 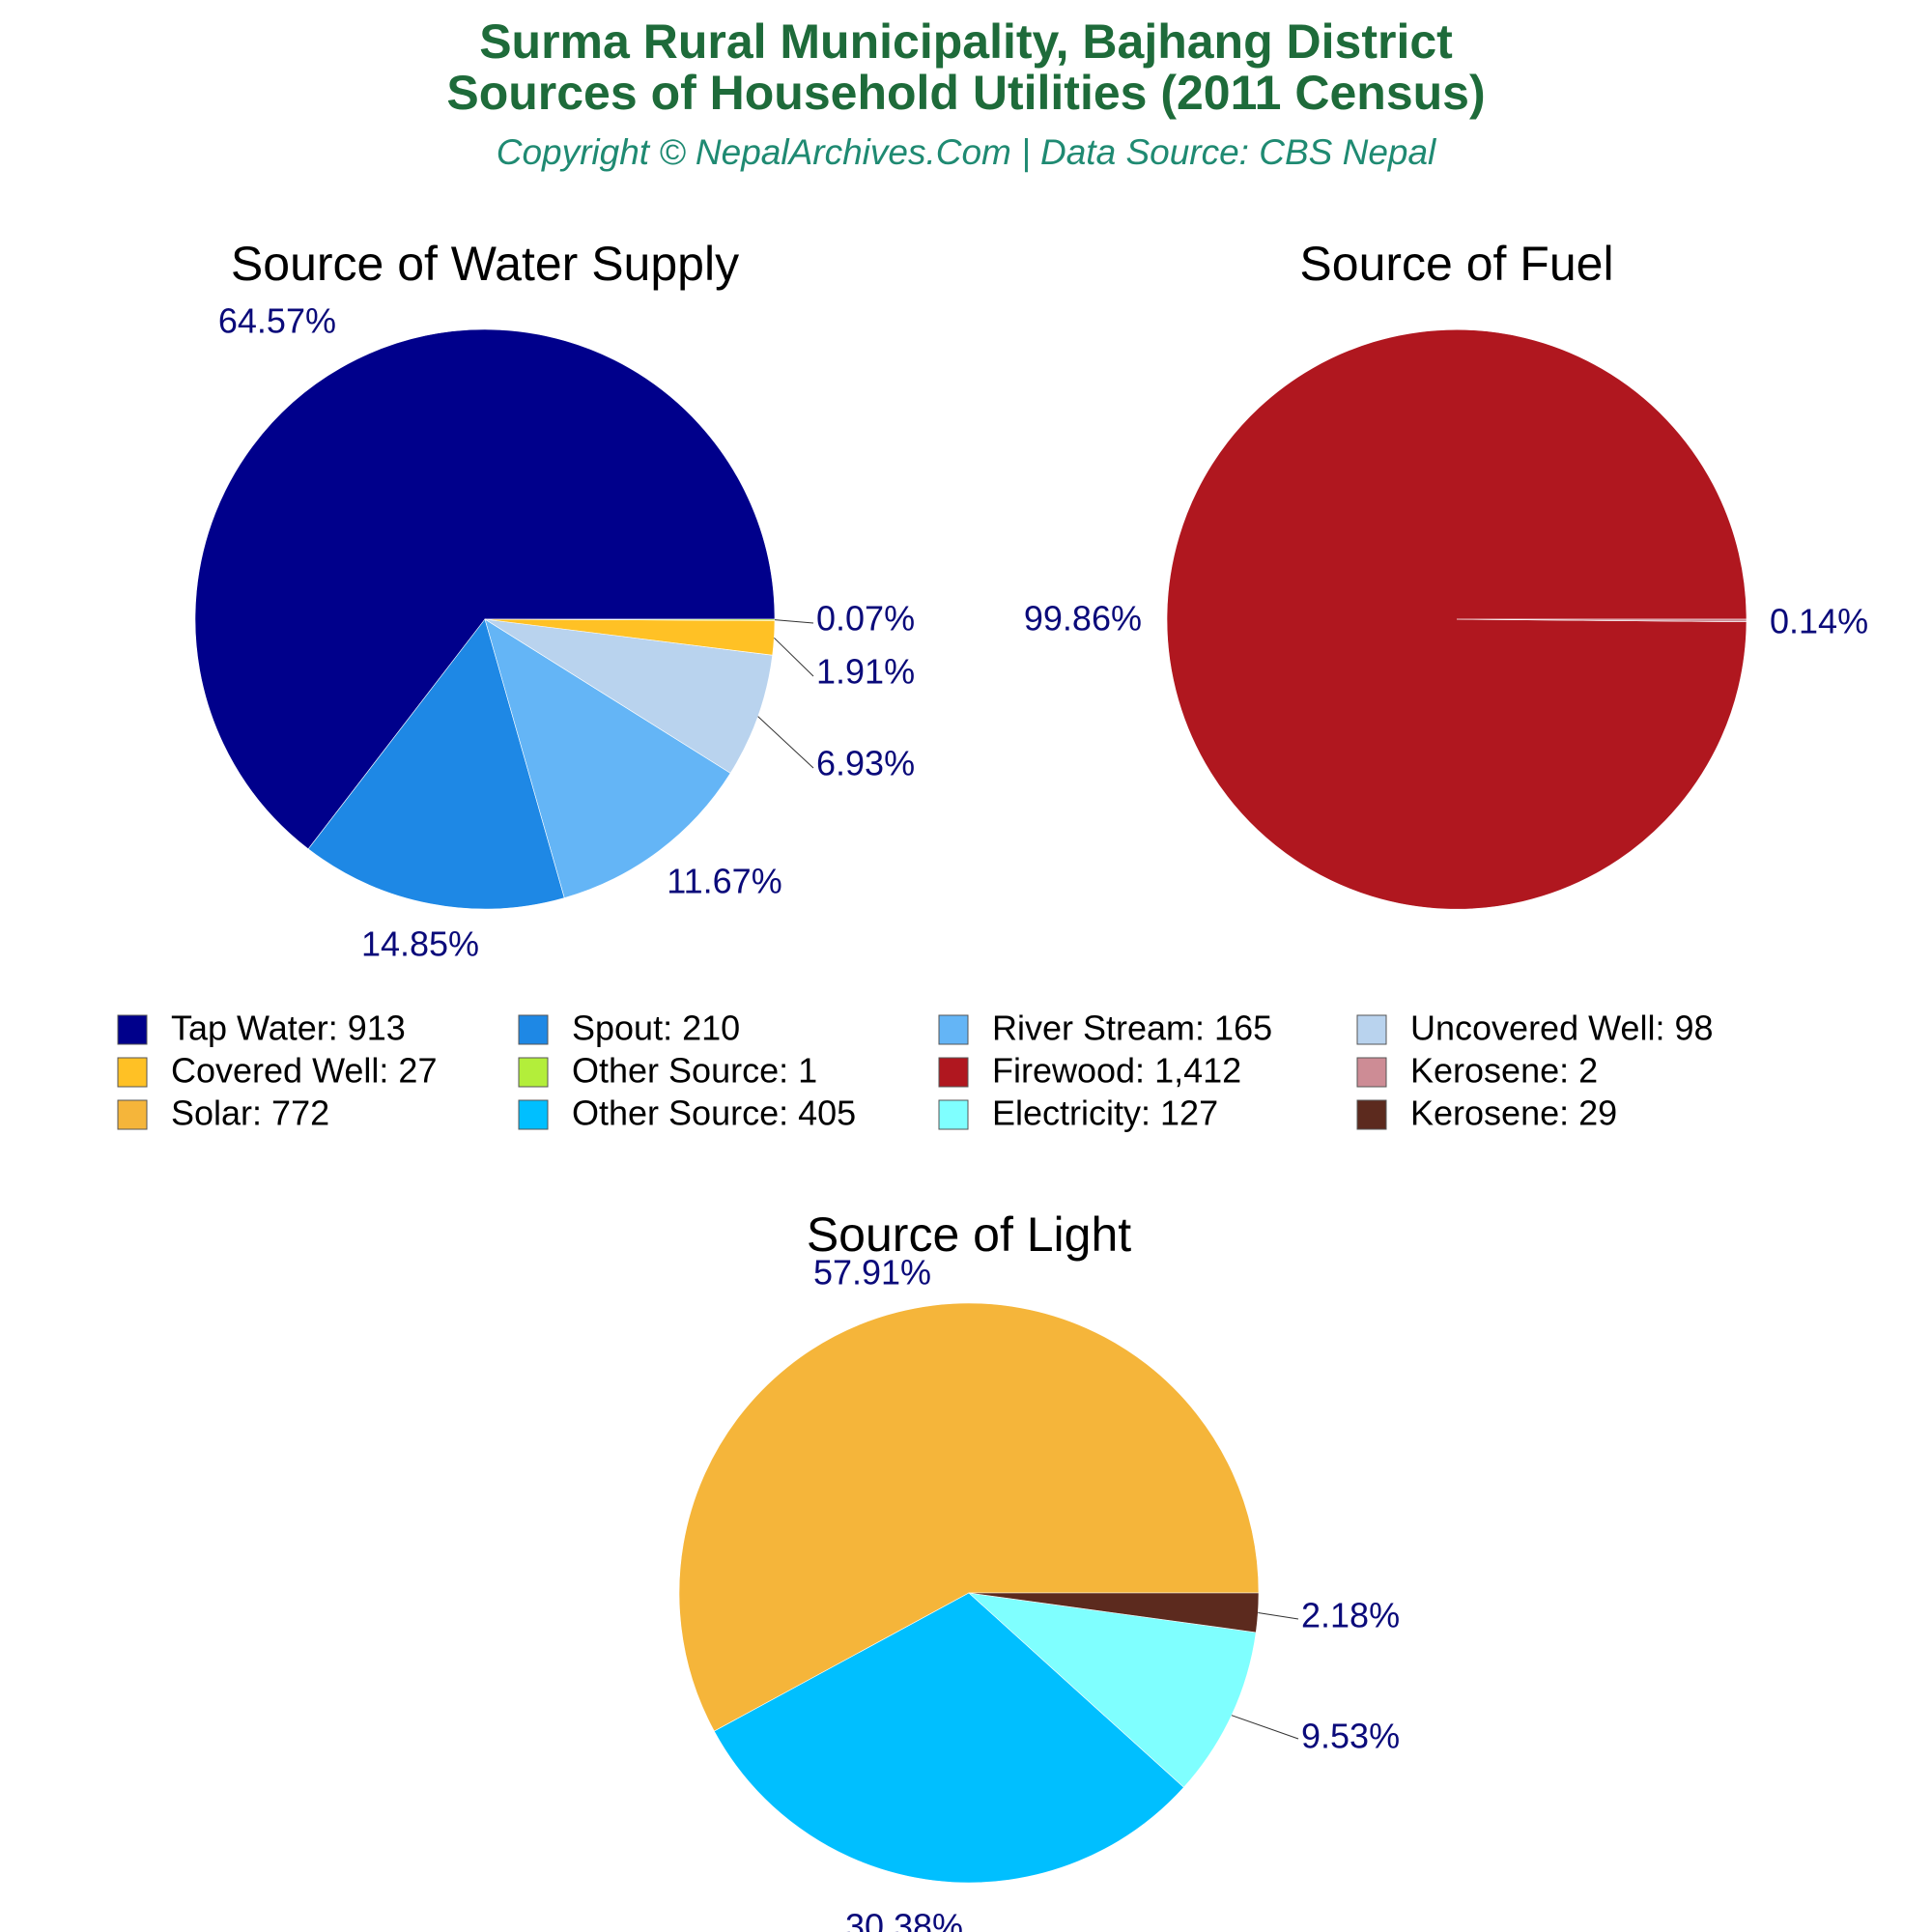 I want to click on slice-tap-water, so click(x=485, y=589).